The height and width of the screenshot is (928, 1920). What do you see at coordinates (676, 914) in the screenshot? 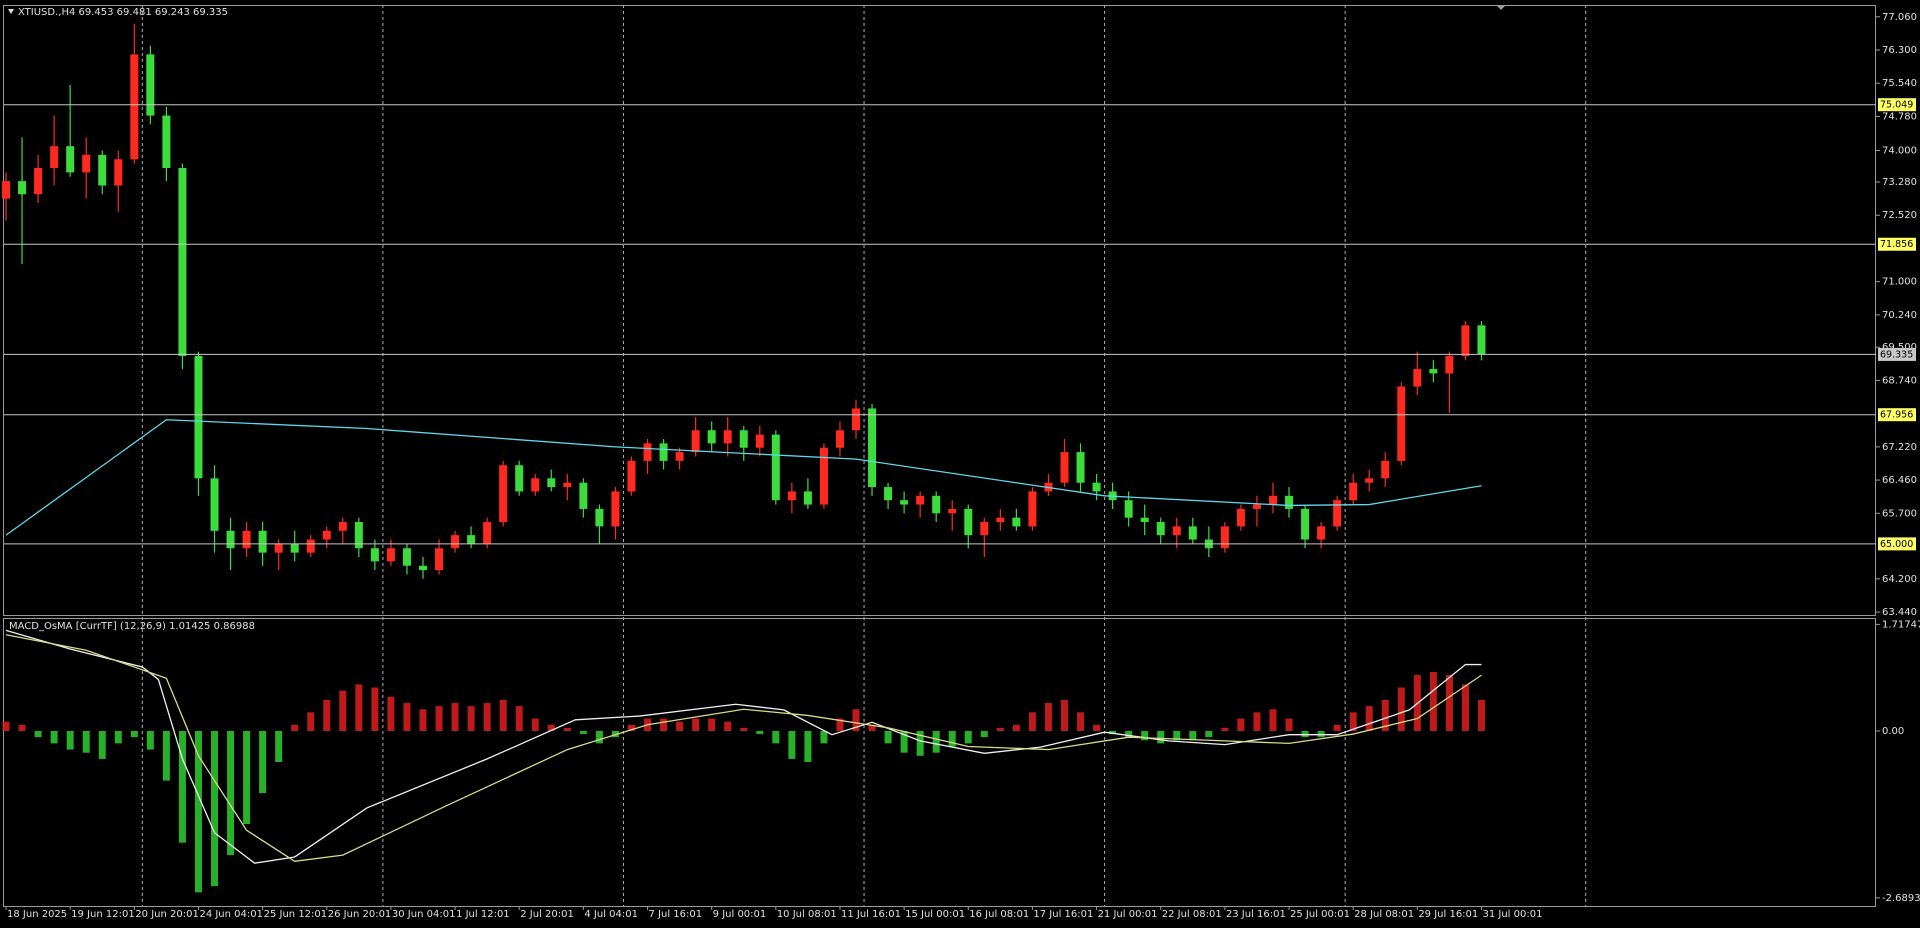
I see `x-tick-label: 7 Jul 16:01` at bounding box center [676, 914].